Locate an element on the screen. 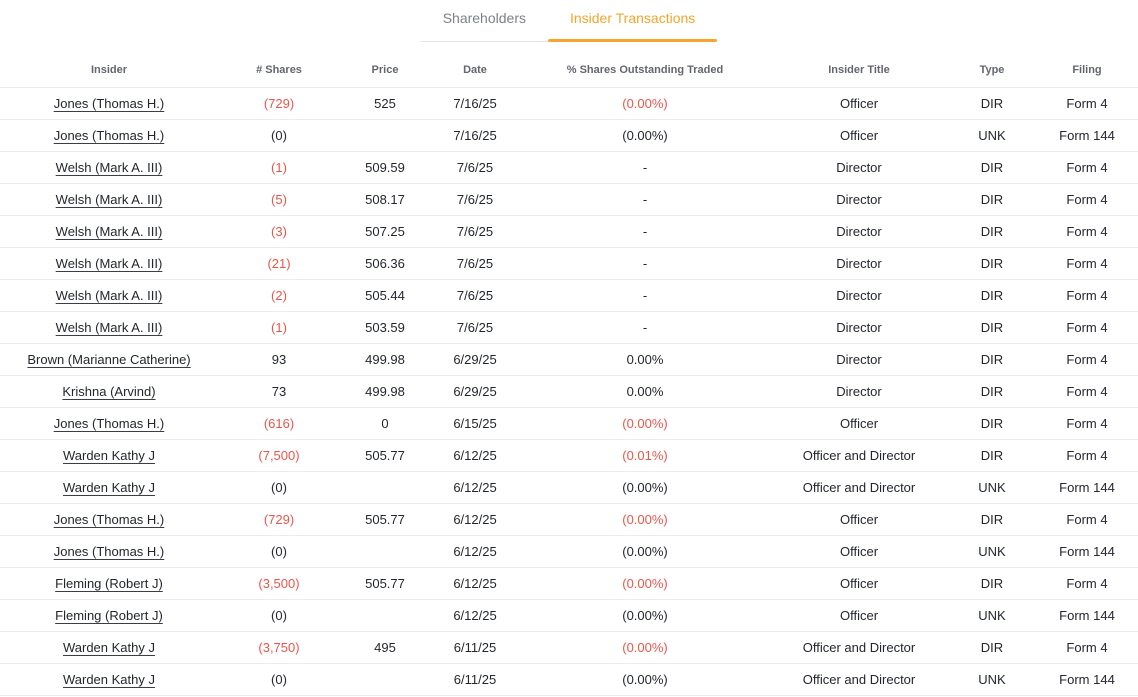 The height and width of the screenshot is (697, 1138). insider-cell: Warden Kathy J is located at coordinates (109, 487).